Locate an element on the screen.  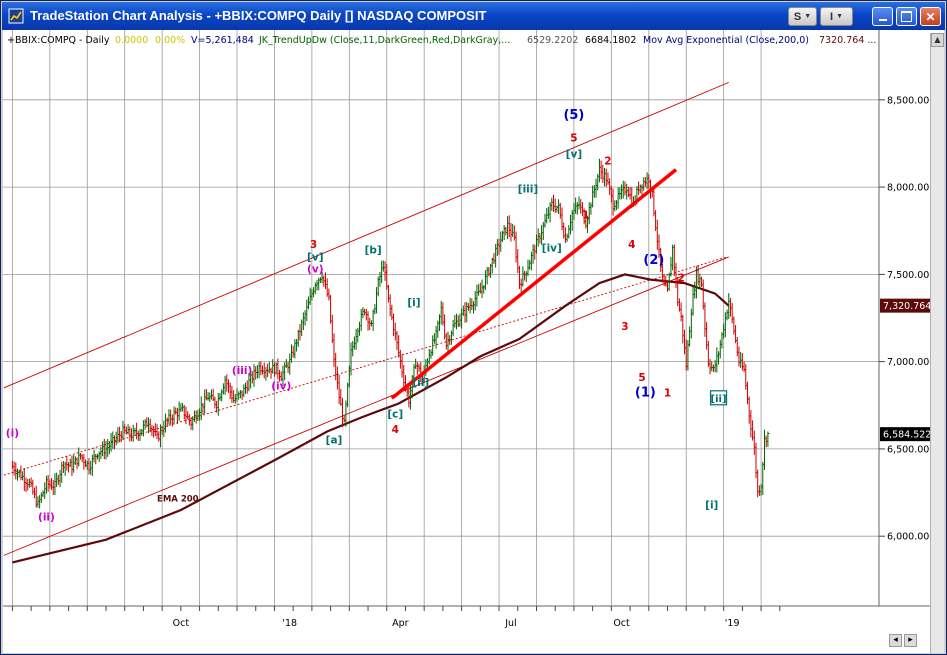
scroll-left-icon: ◂ is located at coordinates (895, 640).